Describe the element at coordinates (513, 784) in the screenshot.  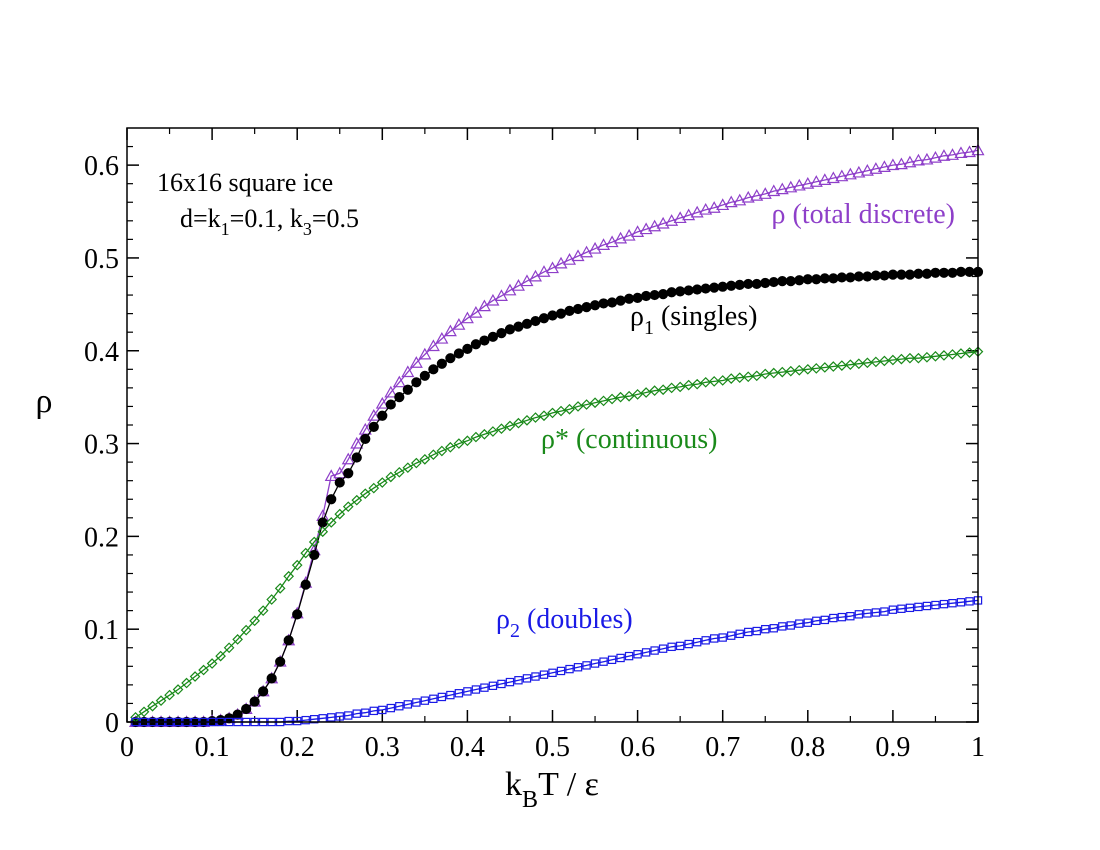
I see `x-axis-label-k: k` at that location.